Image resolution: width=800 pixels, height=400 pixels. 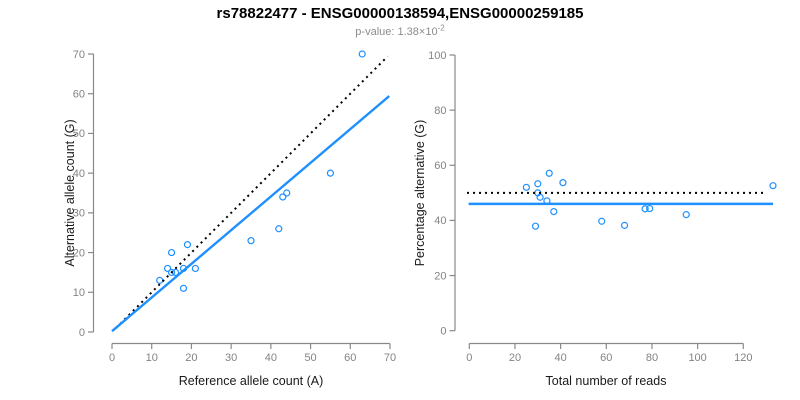 What do you see at coordinates (440, 111) in the screenshot?
I see `y-tick-label: 80` at bounding box center [440, 111].